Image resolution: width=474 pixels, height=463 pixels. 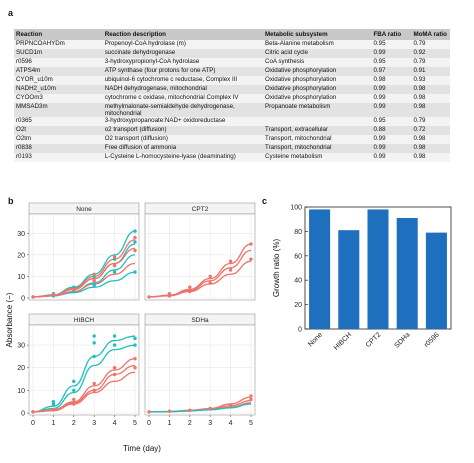 What do you see at coordinates (58, 80) in the screenshot?
I see `cell-reaction: CYOR_u10m` at bounding box center [58, 80].